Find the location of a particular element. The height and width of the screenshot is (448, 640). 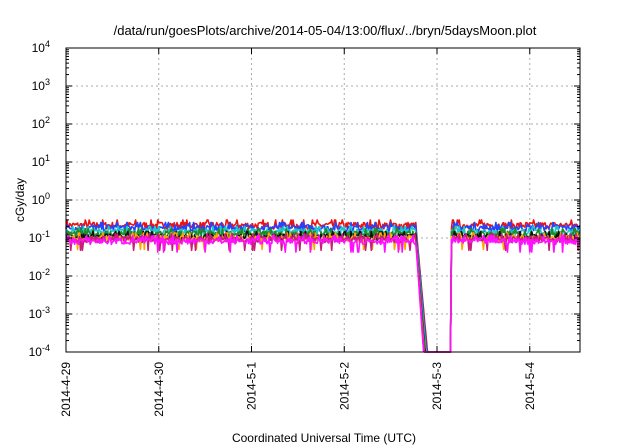

y-tick-label: 10⁴ is located at coordinates (41, 47).